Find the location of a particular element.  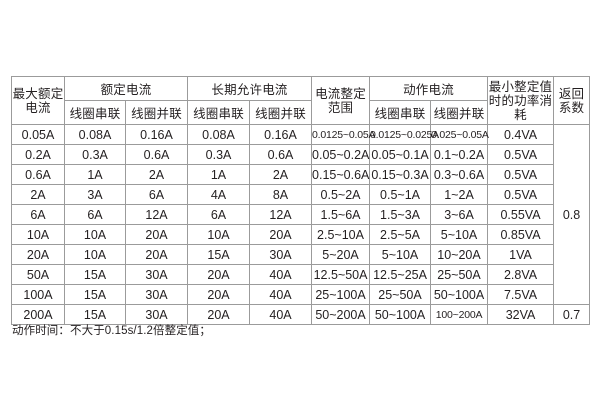

cell-rated-parallel: 0.16A is located at coordinates (156, 134).